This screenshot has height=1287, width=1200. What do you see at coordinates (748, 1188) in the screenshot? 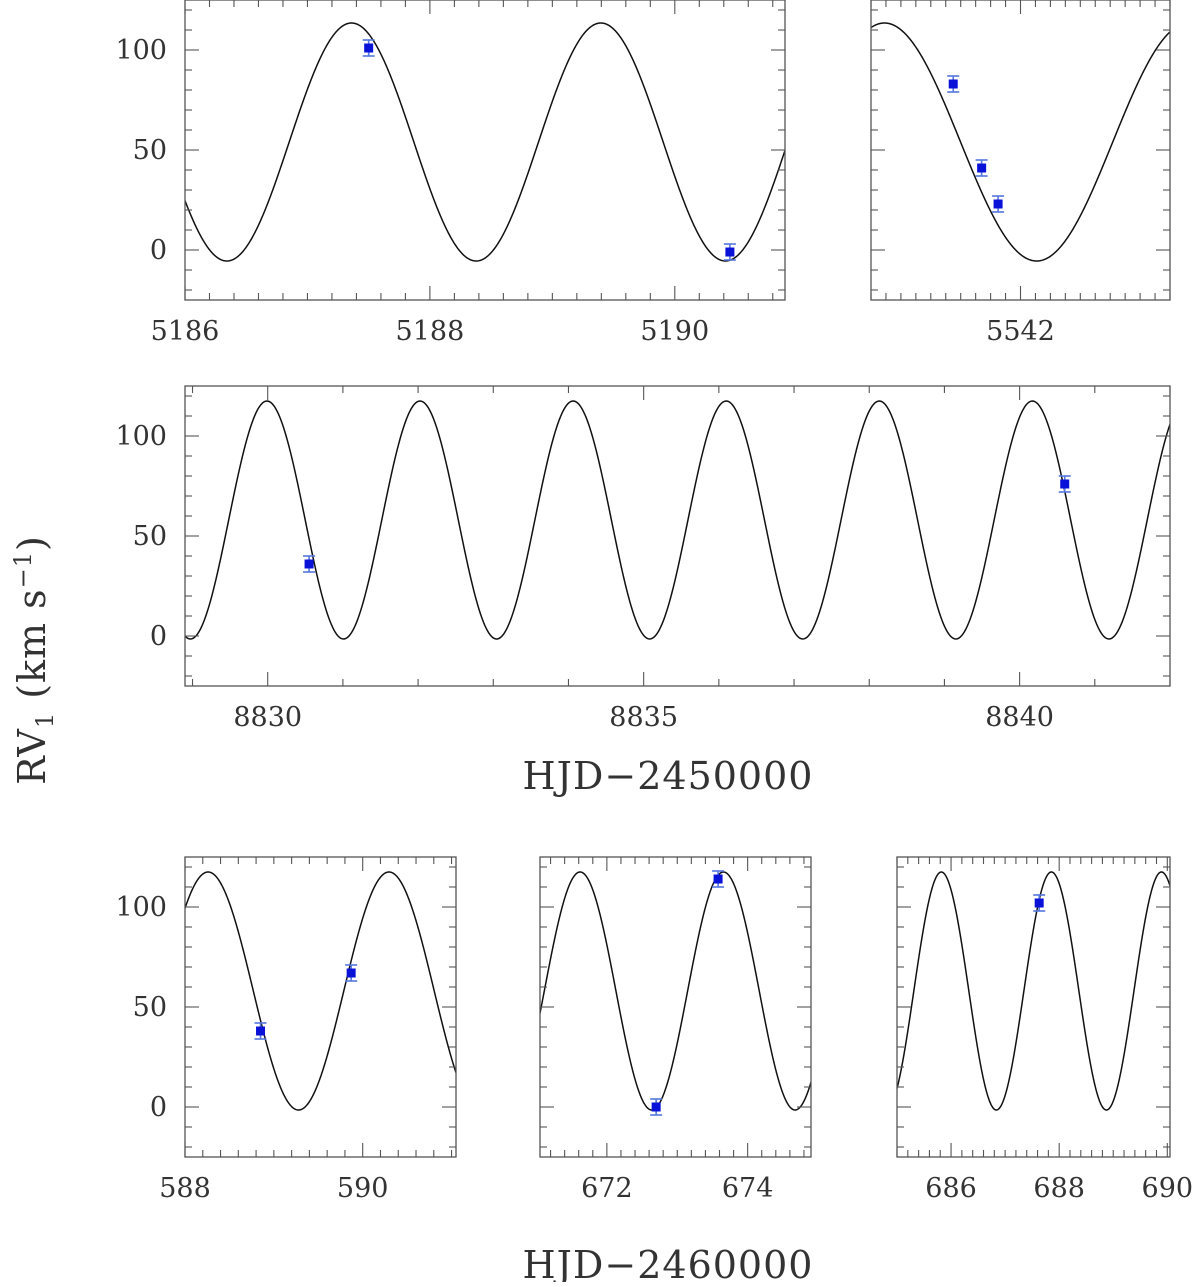
I see `x-tick-label: 674` at bounding box center [748, 1188].